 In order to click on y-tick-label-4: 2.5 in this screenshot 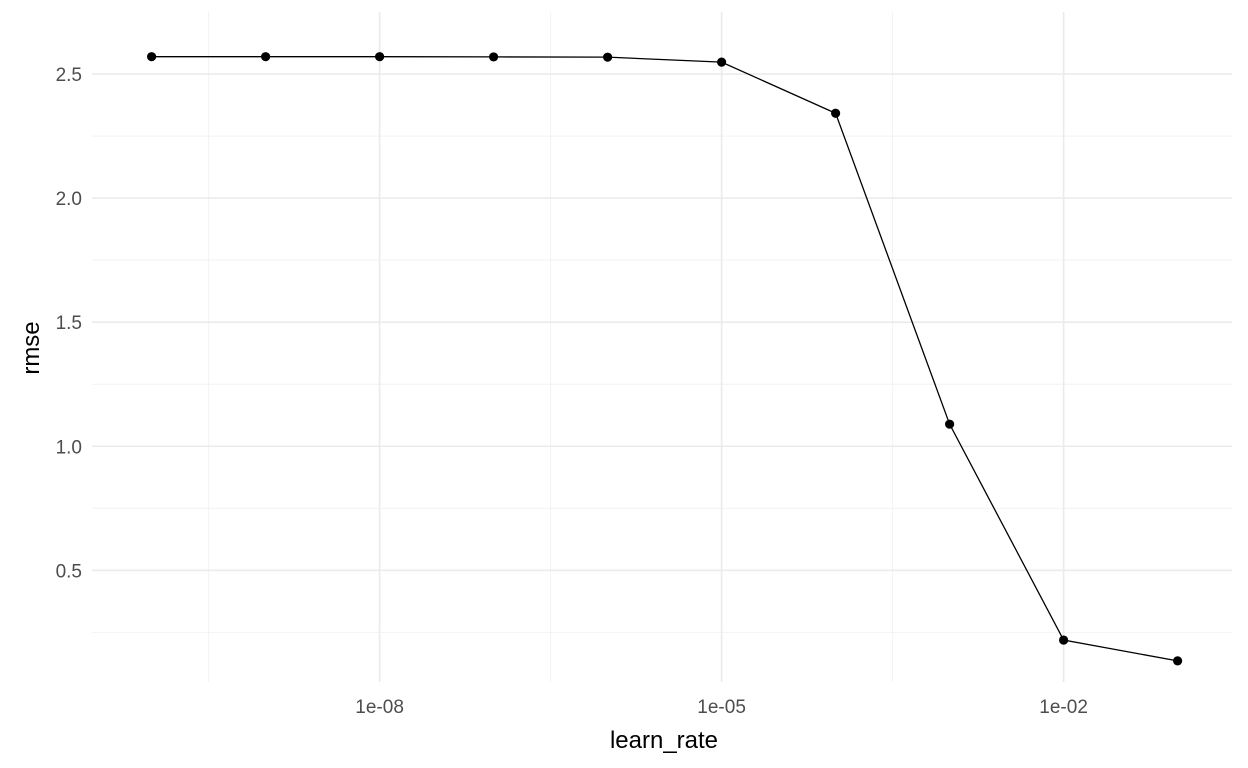, I will do `click(69, 75)`.